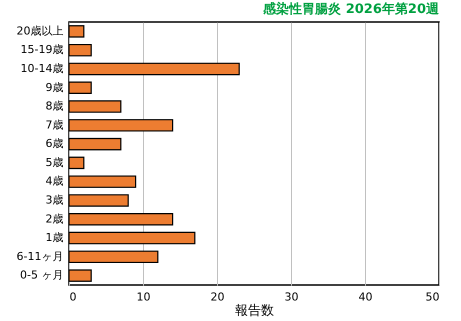  Describe the element at coordinates (42, 68) in the screenshot. I see `y-tick-label: 10-14歳` at that location.